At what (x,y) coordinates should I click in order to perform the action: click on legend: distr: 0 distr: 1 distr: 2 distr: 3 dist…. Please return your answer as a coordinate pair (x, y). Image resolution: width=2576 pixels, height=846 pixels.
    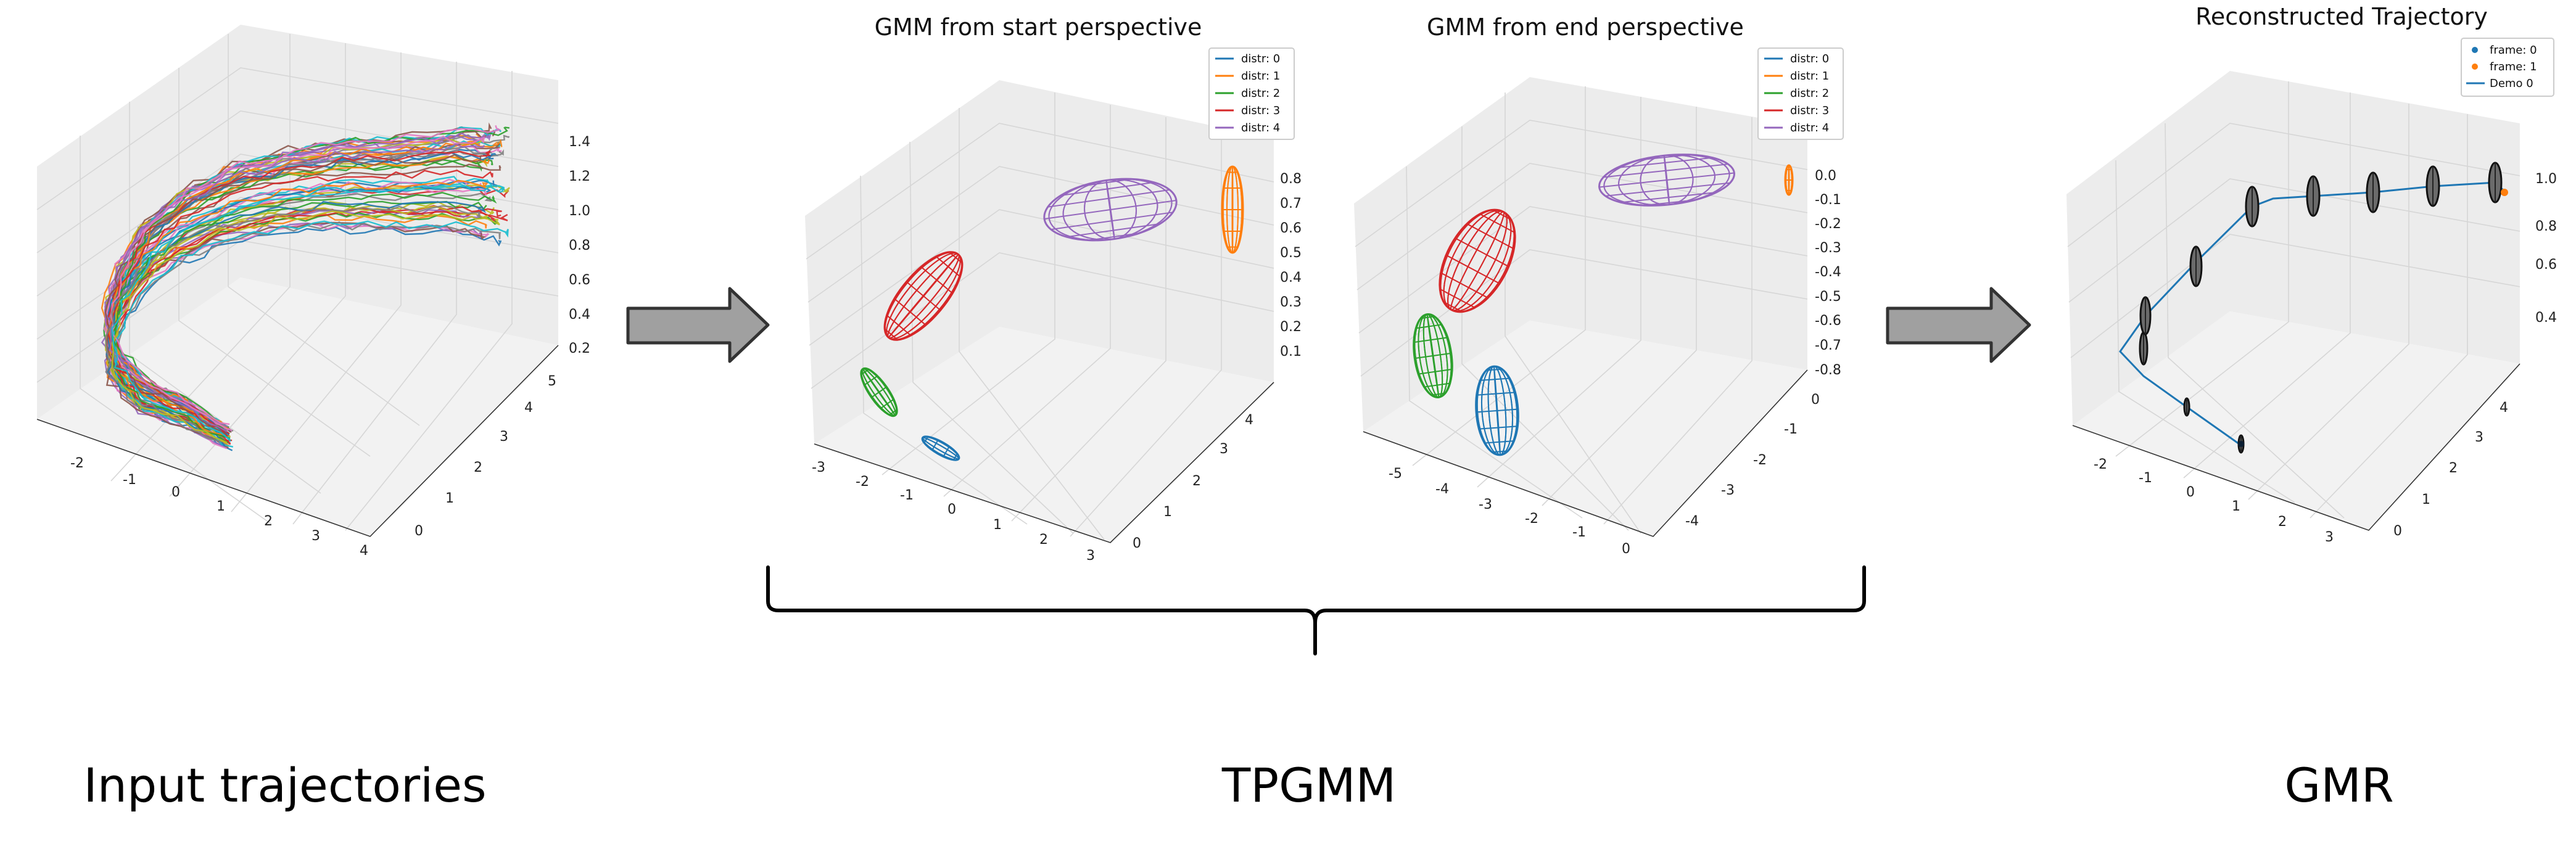
    Looking at the image, I should click on (1251, 94).